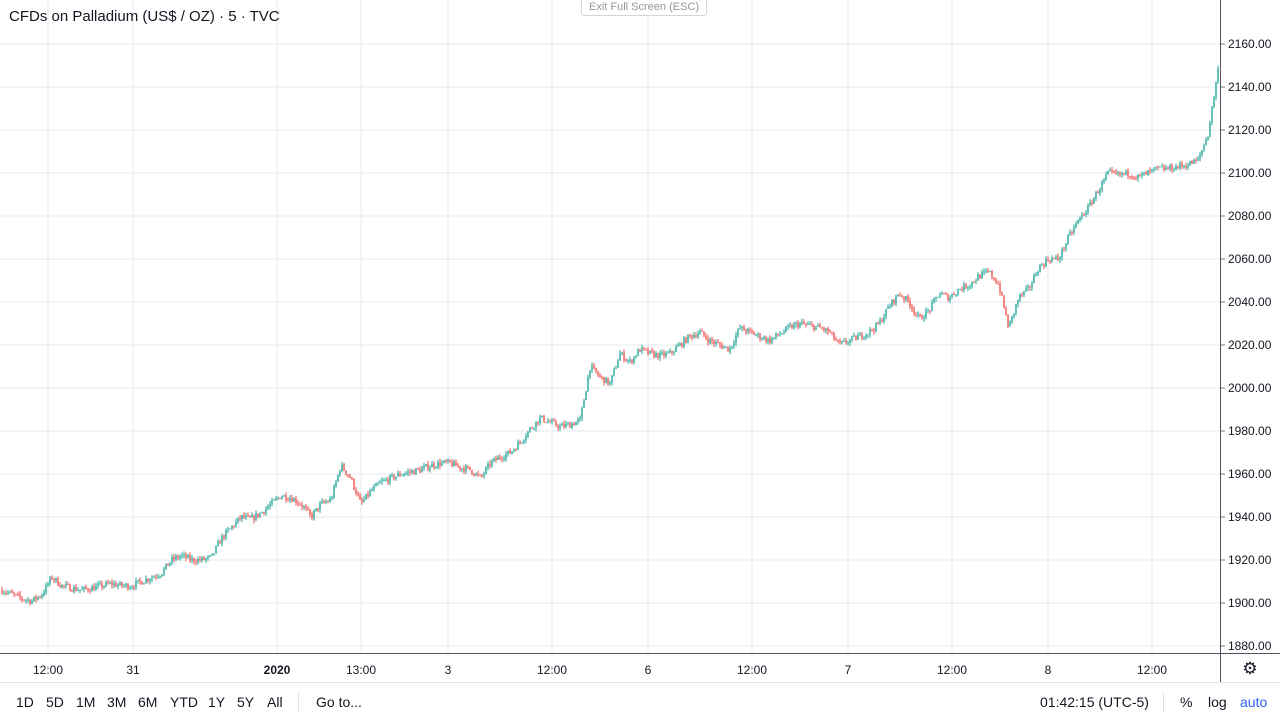 This screenshot has width=1280, height=721. What do you see at coordinates (25, 702) in the screenshot?
I see `range-button-1d: 1D` at bounding box center [25, 702].